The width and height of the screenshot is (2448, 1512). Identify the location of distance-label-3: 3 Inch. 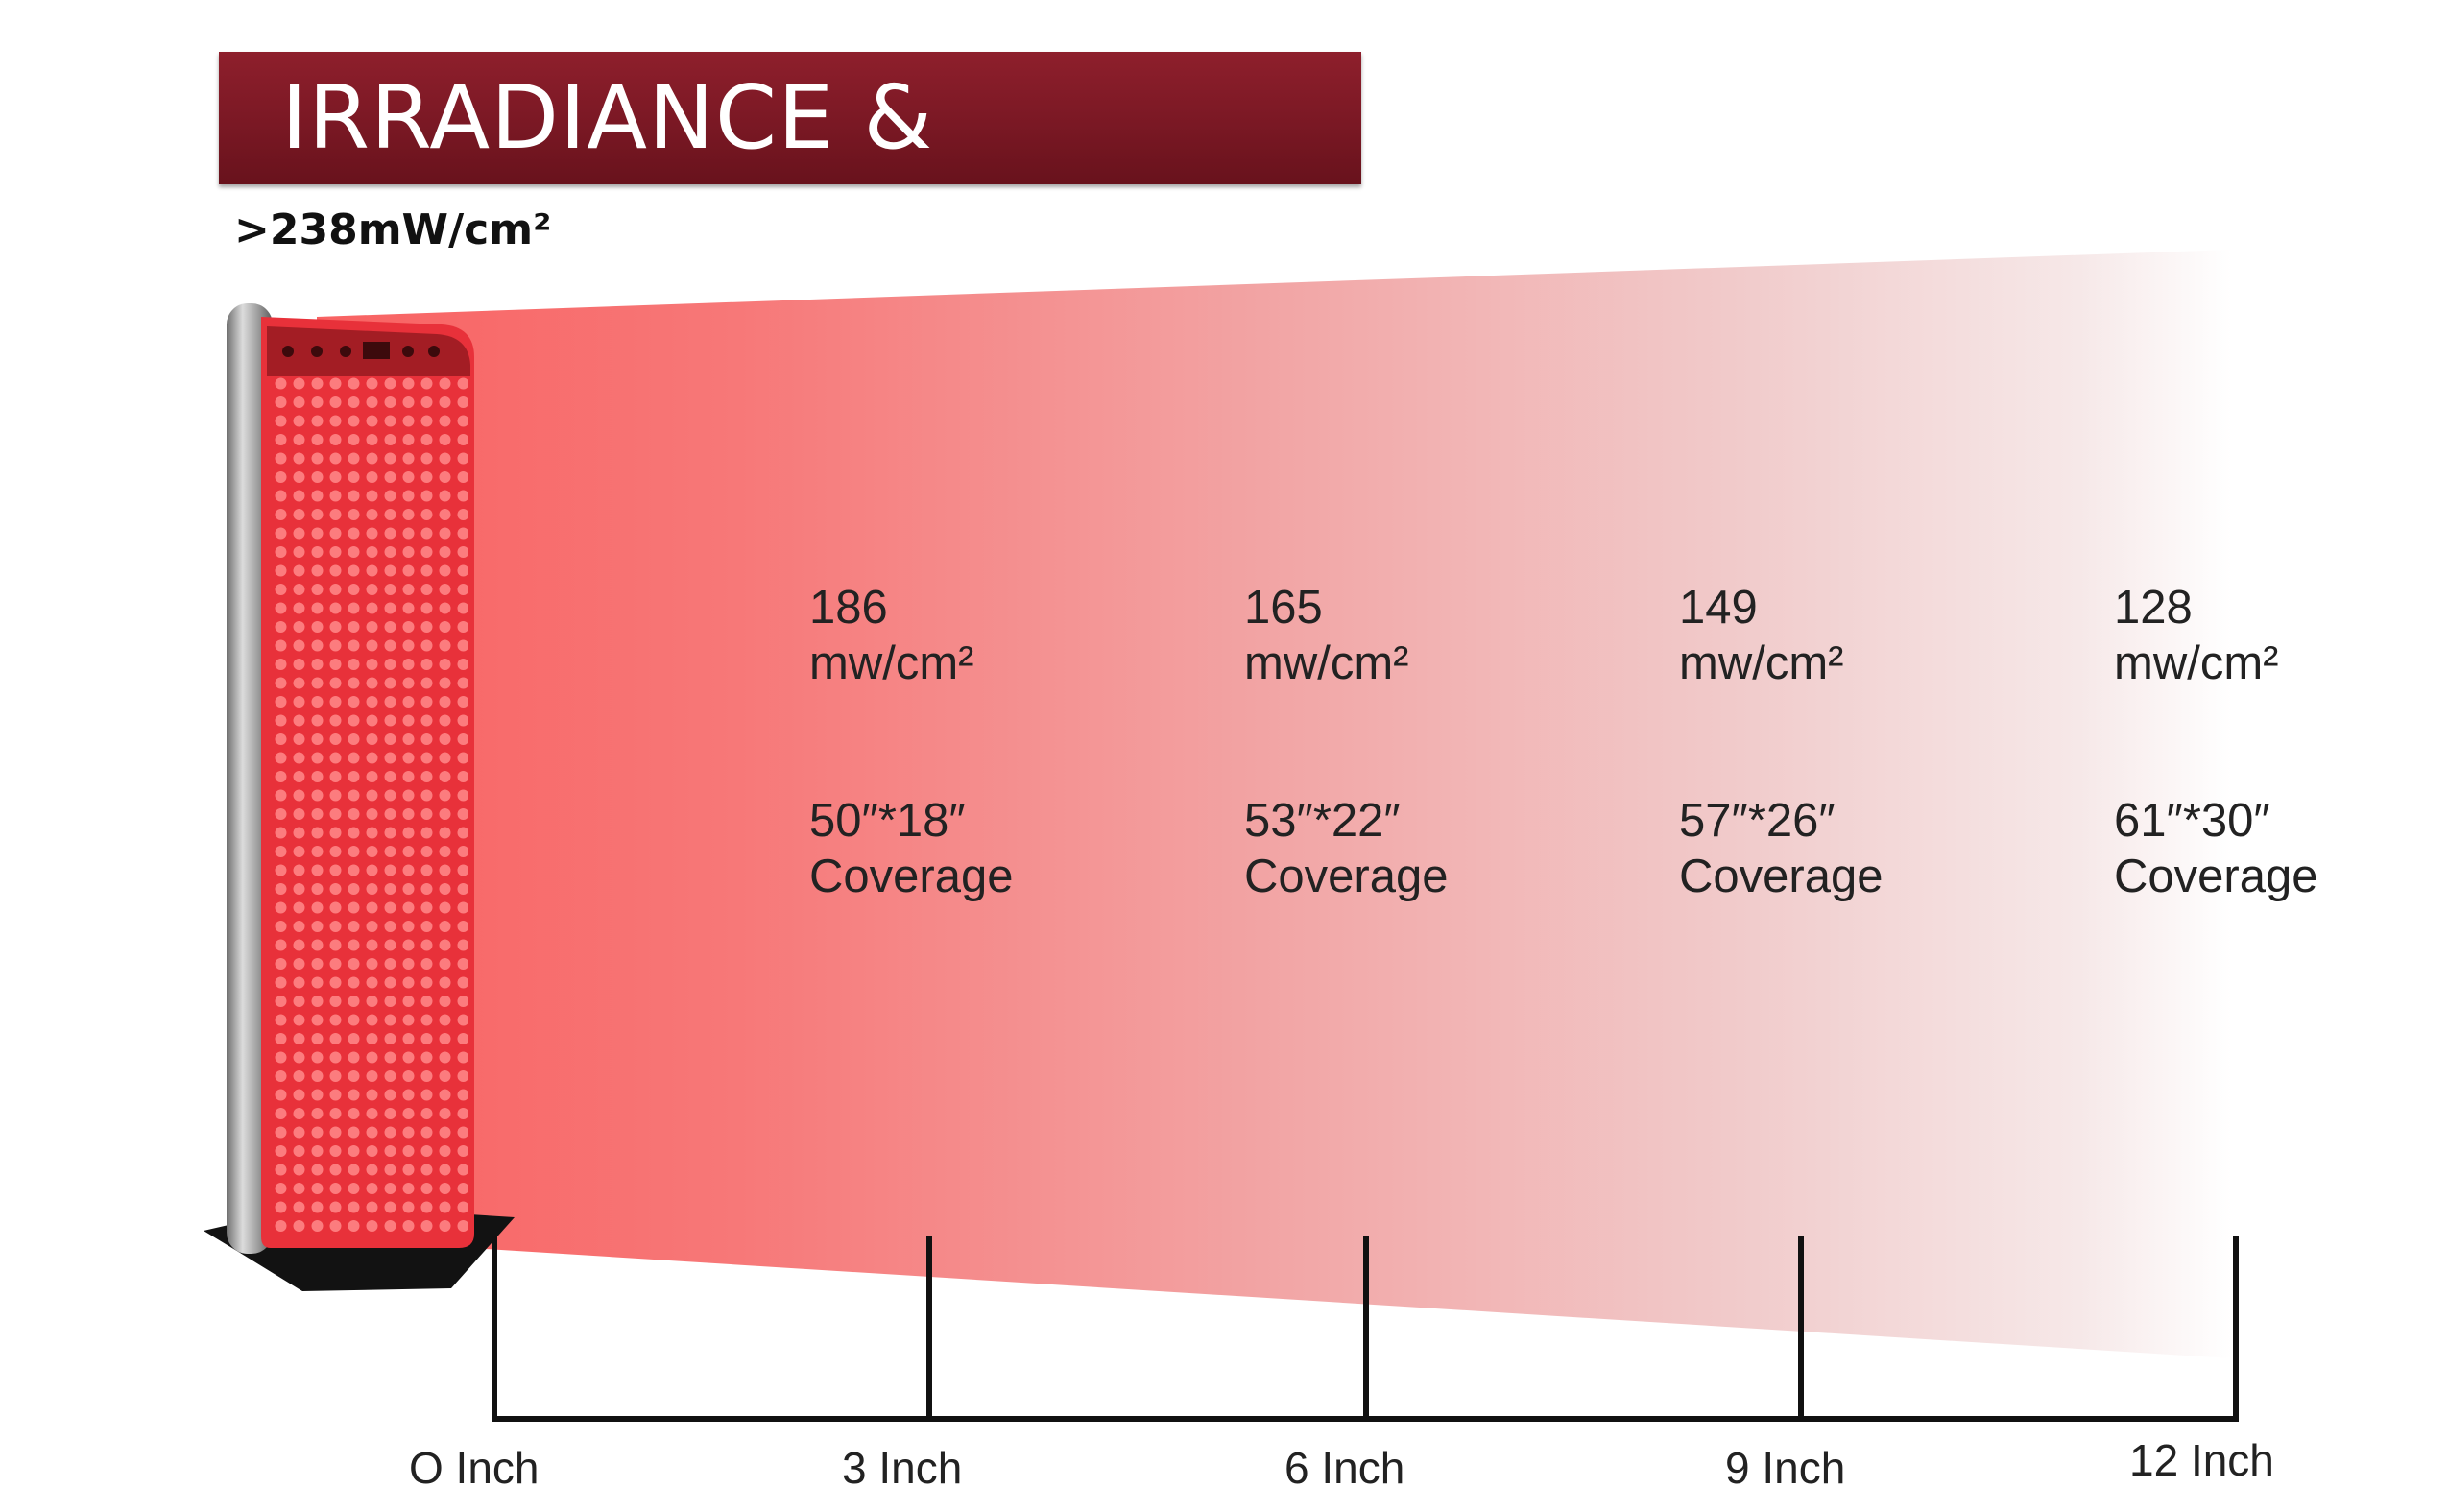
(902, 1468).